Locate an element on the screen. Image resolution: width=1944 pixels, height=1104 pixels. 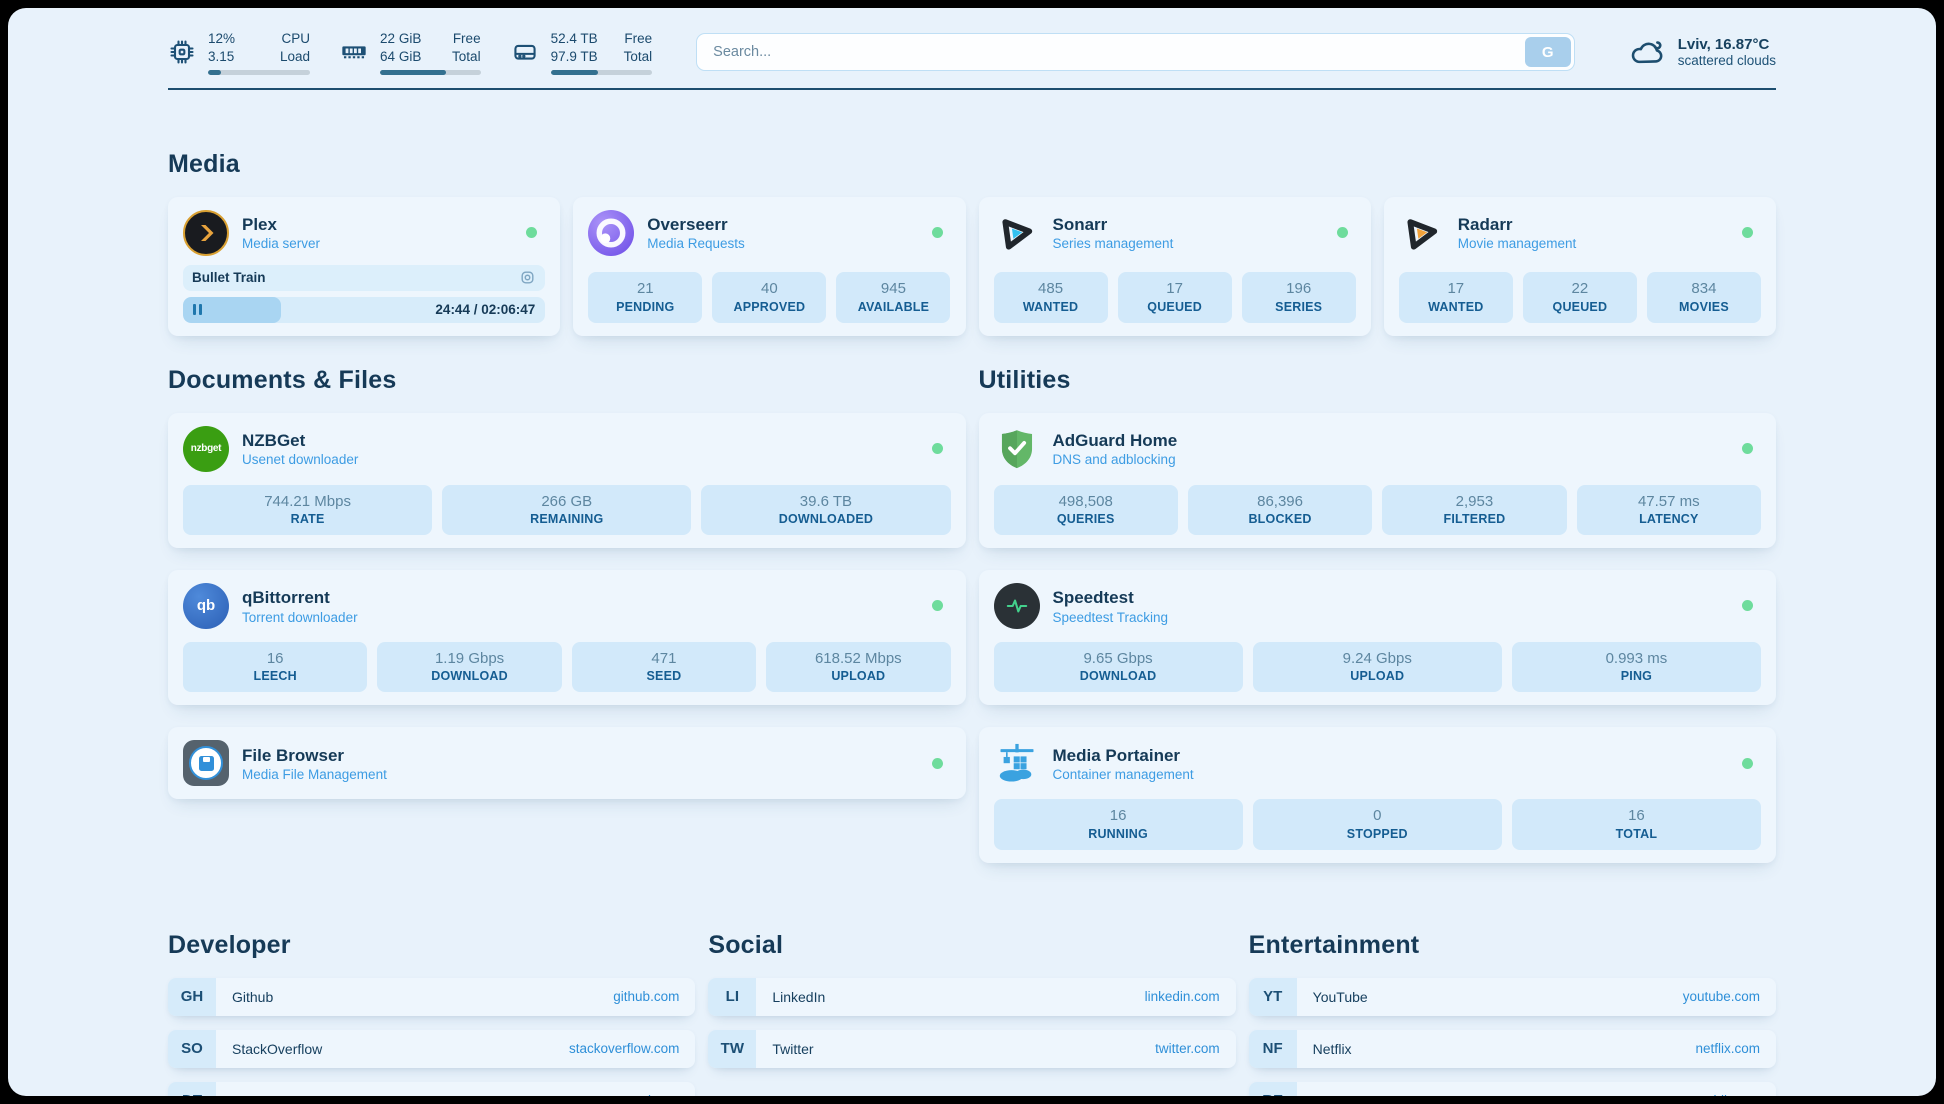
stat-label: TOTAL is located at coordinates (1636, 833).